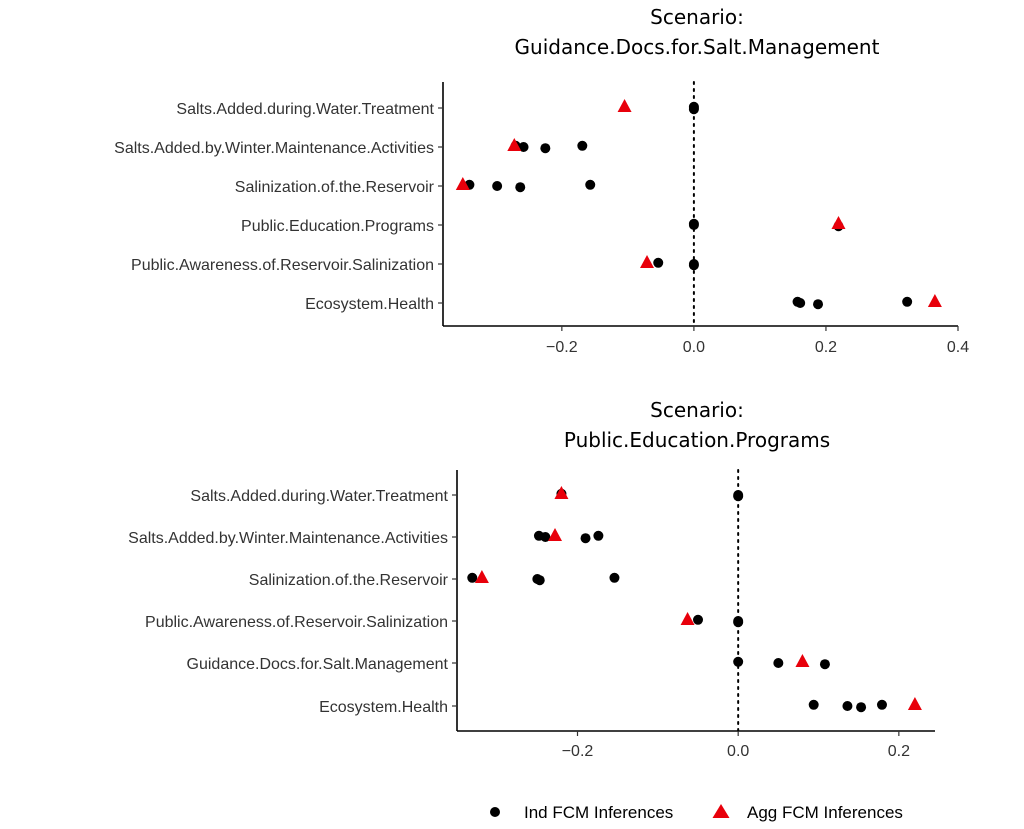 The width and height of the screenshot is (1024, 829). Describe the element at coordinates (337, 226) in the screenshot. I see `y-tick-label: Public.Education.Programs` at that location.